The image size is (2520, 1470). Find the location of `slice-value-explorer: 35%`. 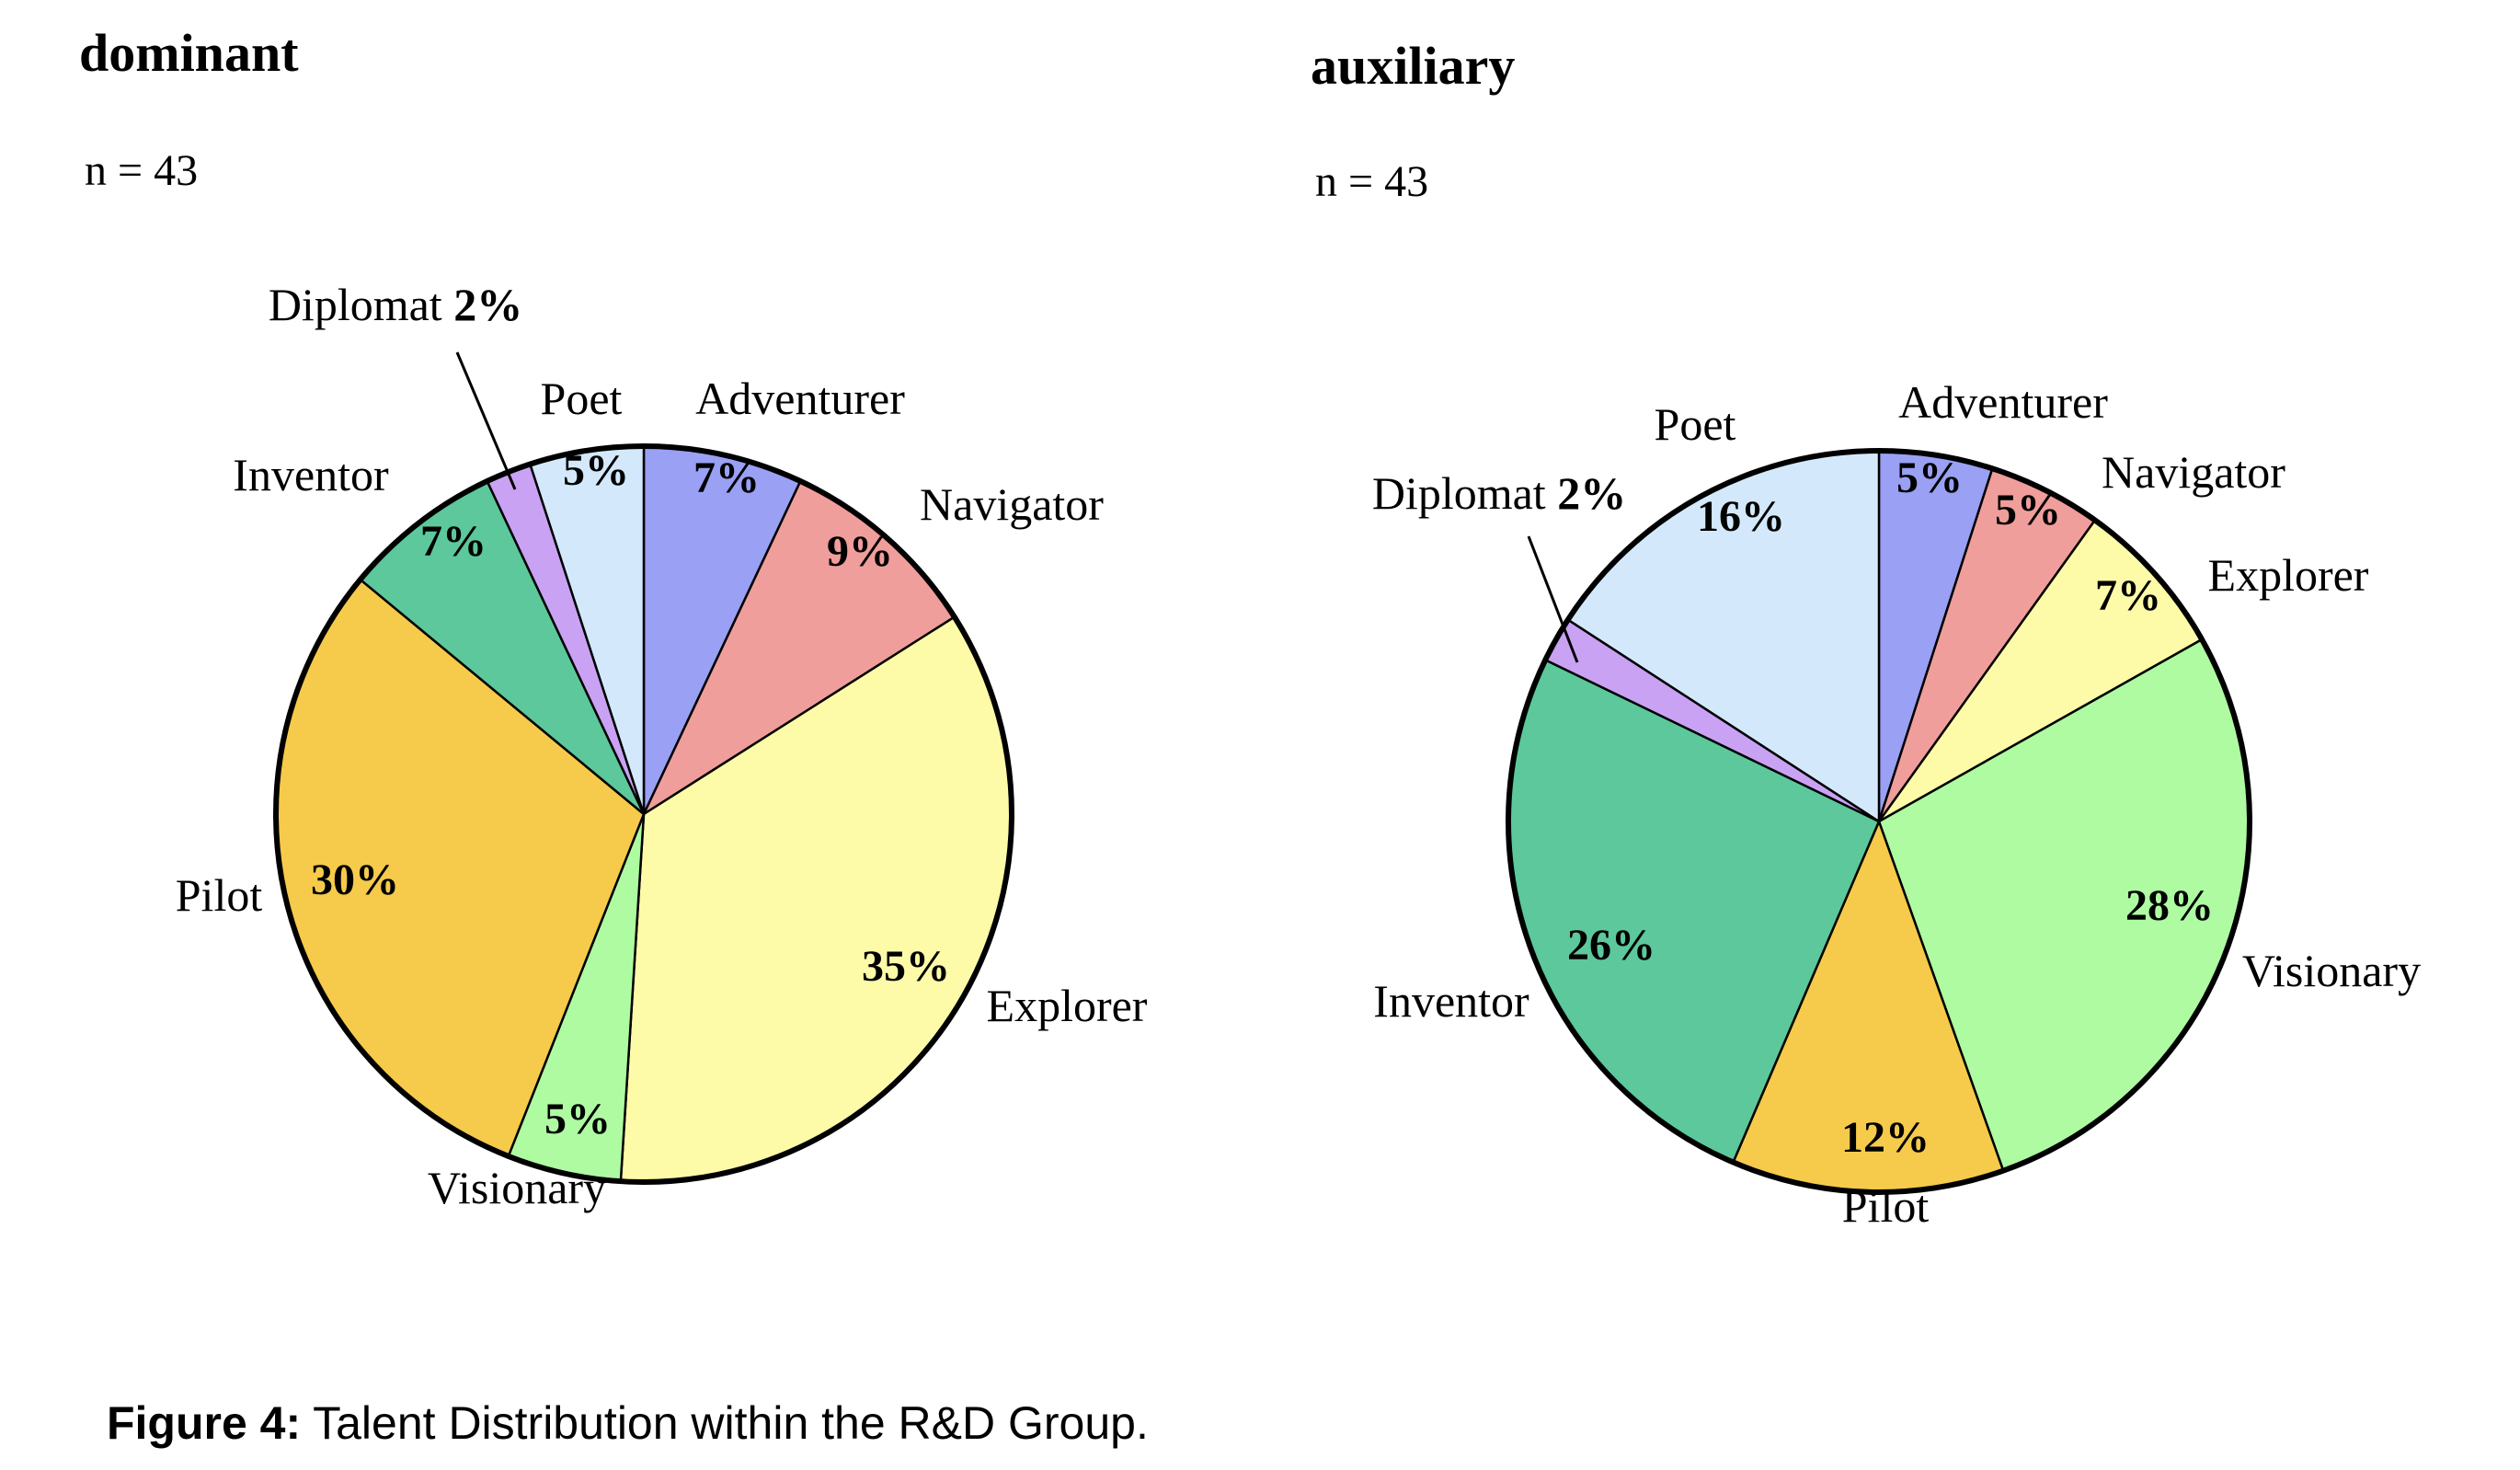

slice-value-explorer: 35% is located at coordinates (906, 966).